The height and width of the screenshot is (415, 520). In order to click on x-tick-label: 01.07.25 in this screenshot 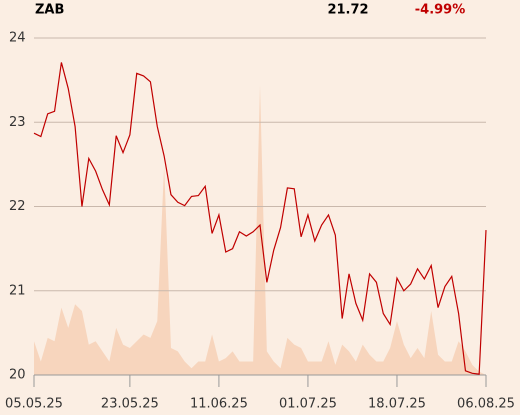, I will do `click(308, 404)`.